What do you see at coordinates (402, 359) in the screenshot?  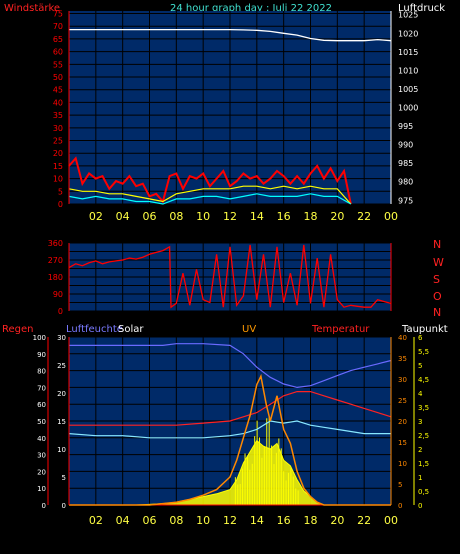 I see `temp-tick-label: 35` at bounding box center [402, 359].